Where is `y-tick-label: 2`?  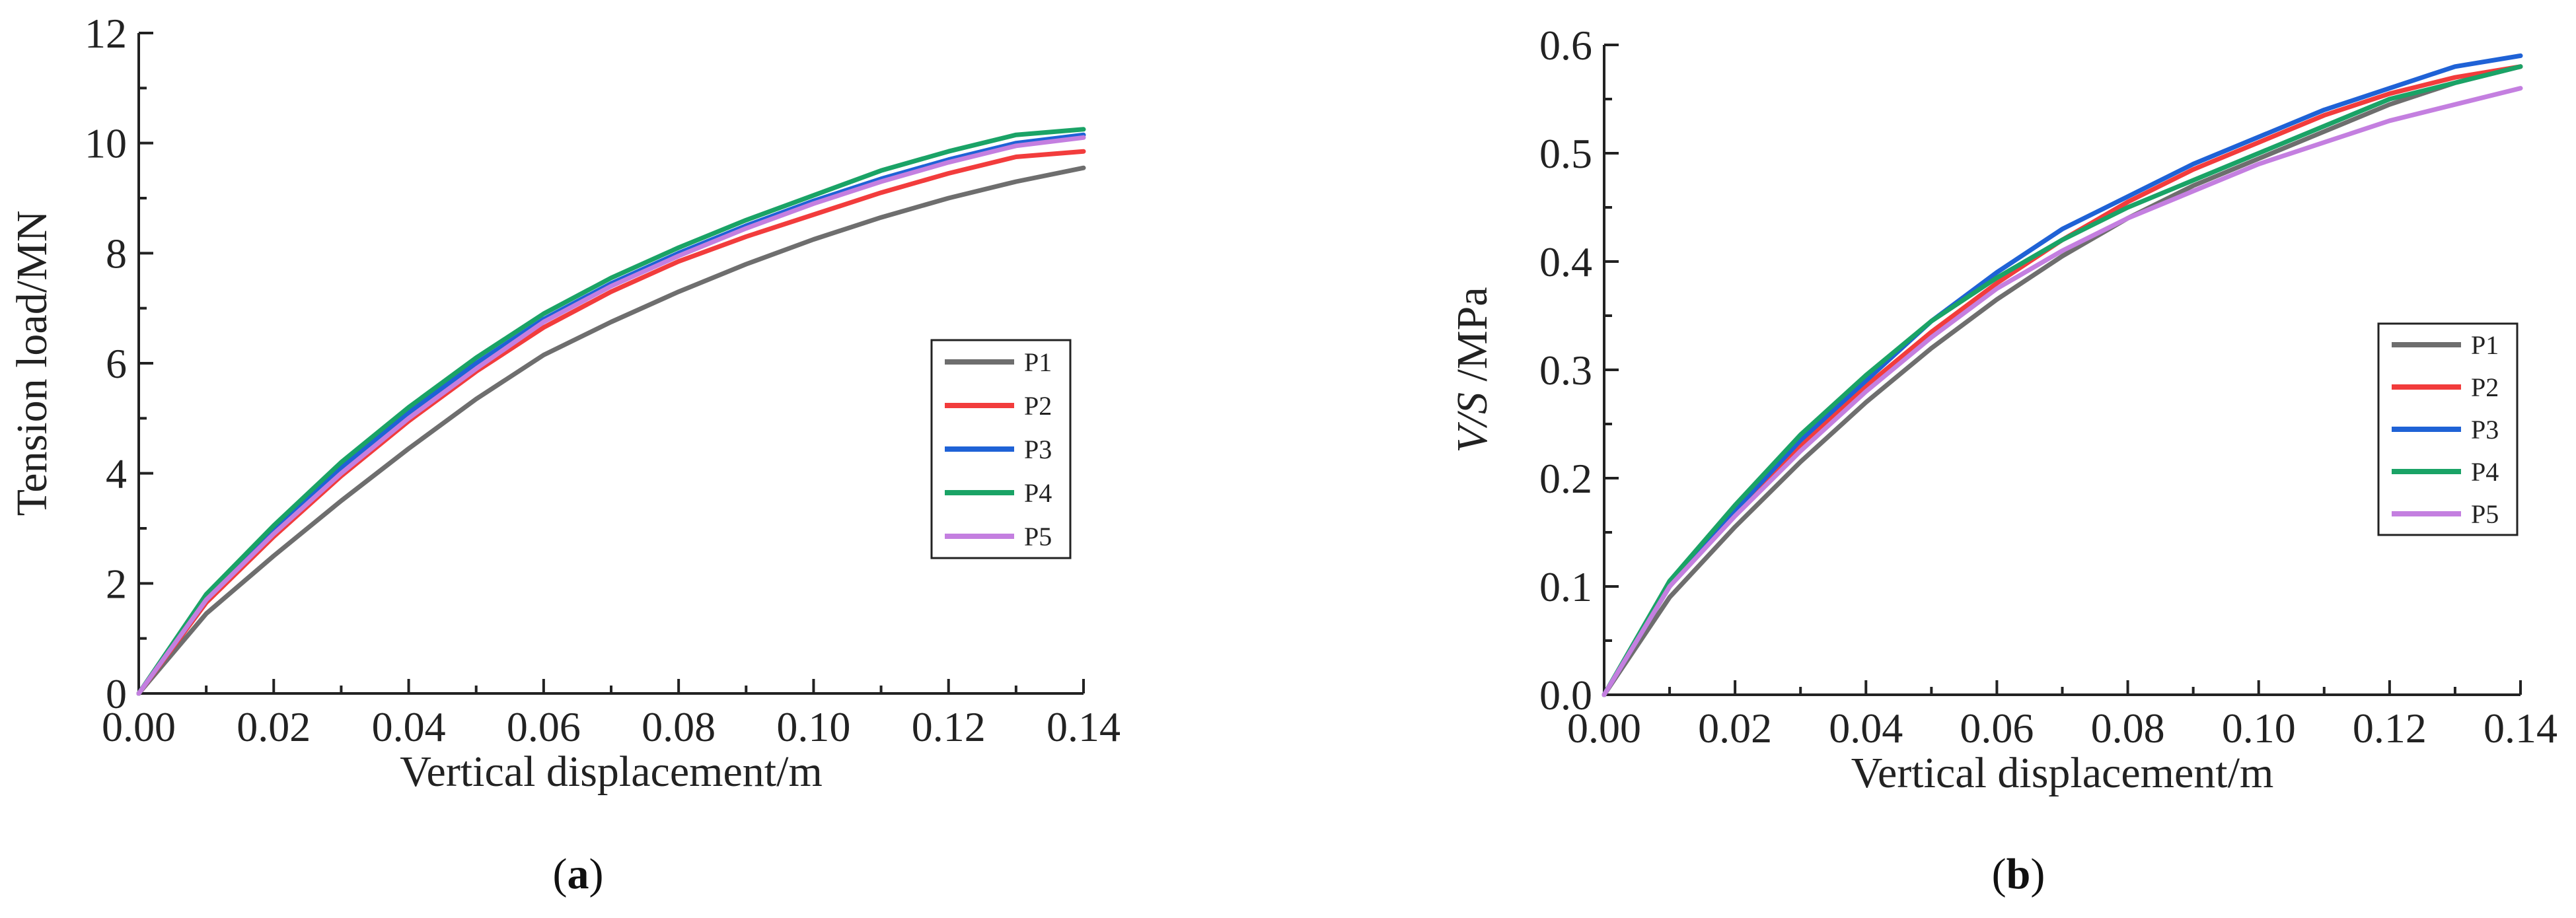 y-tick-label: 2 is located at coordinates (116, 583).